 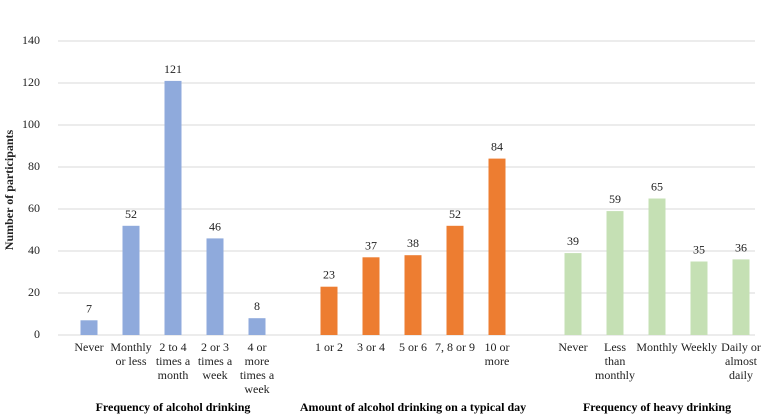 I want to click on group-label: Frequency of alcohol drinking, so click(x=173, y=407).